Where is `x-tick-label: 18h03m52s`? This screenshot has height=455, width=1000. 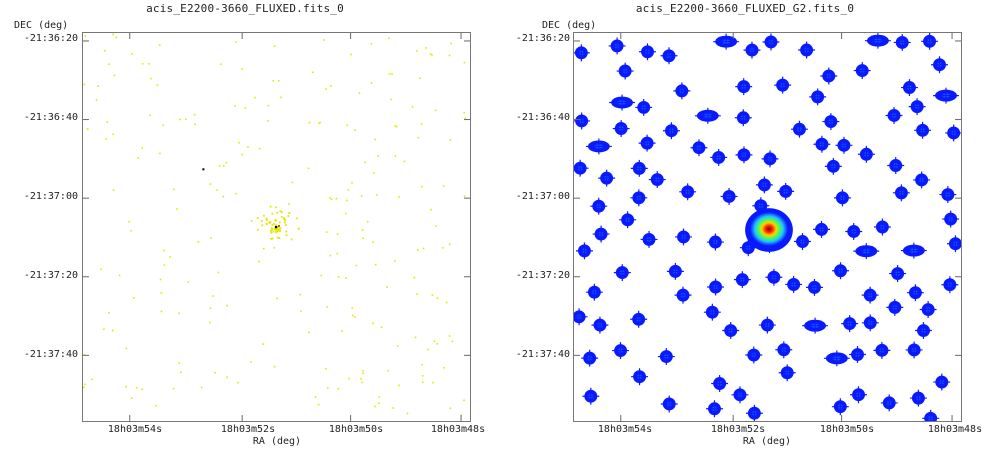 x-tick-label: 18h03m52s is located at coordinates (738, 429).